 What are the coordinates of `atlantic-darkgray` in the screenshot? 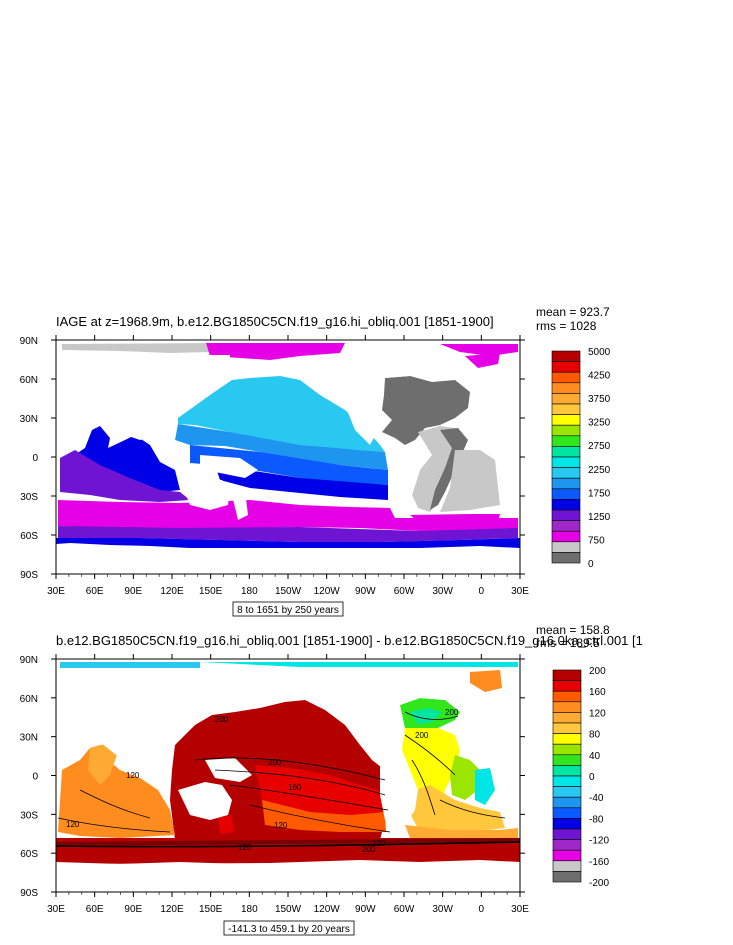 It's located at (426, 410).